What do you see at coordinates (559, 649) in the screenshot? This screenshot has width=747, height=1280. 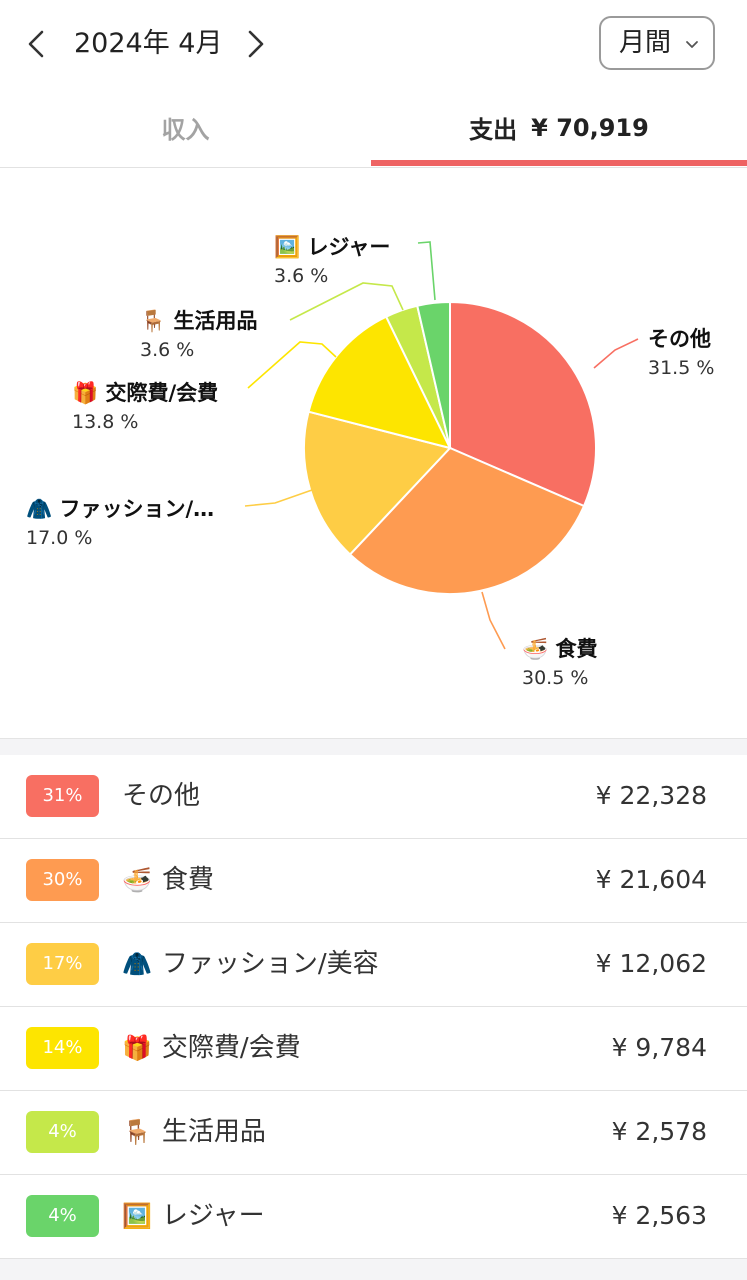 I see `pie-label-name: 🍜 食費` at bounding box center [559, 649].